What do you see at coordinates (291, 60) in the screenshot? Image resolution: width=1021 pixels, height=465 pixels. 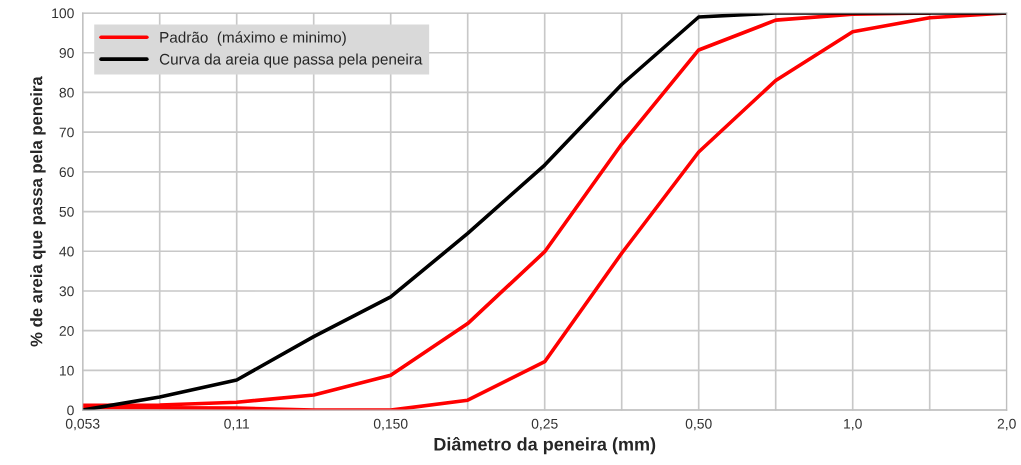 I see `legend-label: Curva da areia que passa pela peneira` at bounding box center [291, 60].